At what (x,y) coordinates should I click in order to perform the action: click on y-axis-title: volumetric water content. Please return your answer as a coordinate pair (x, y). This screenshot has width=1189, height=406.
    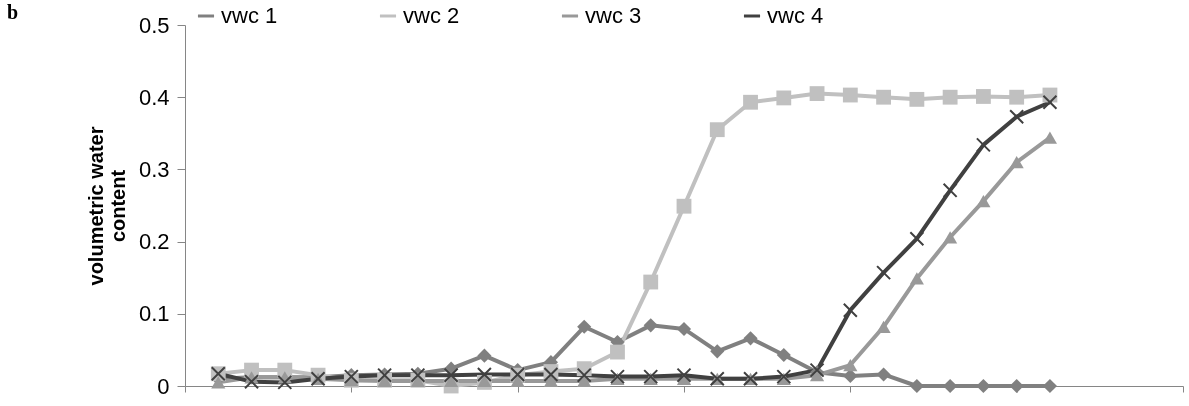
    Looking at the image, I should click on (106, 206).